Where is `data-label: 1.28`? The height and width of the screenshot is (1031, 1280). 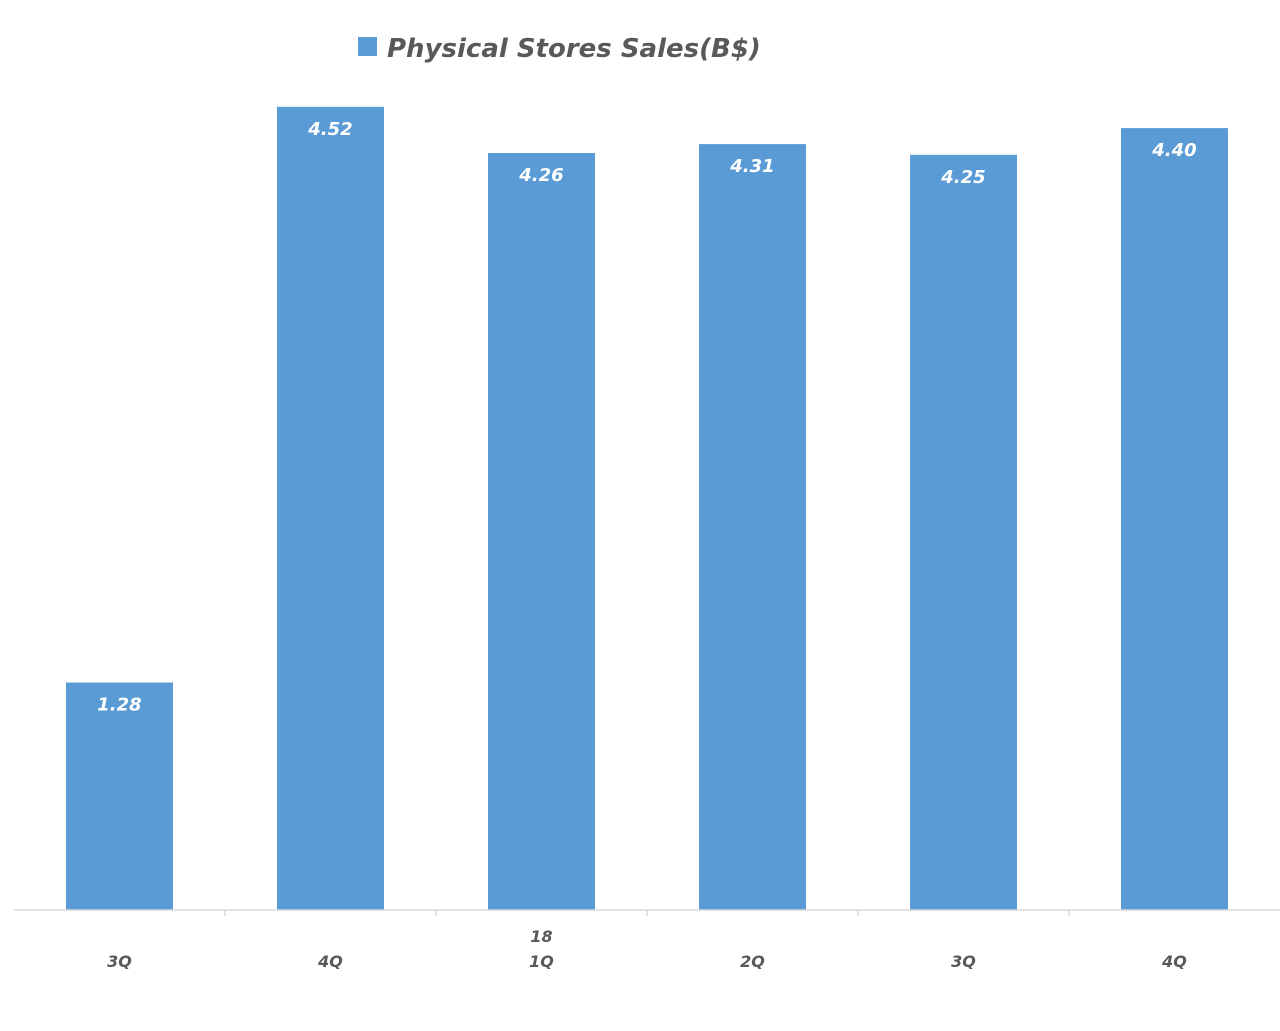 data-label: 1.28 is located at coordinates (119, 705).